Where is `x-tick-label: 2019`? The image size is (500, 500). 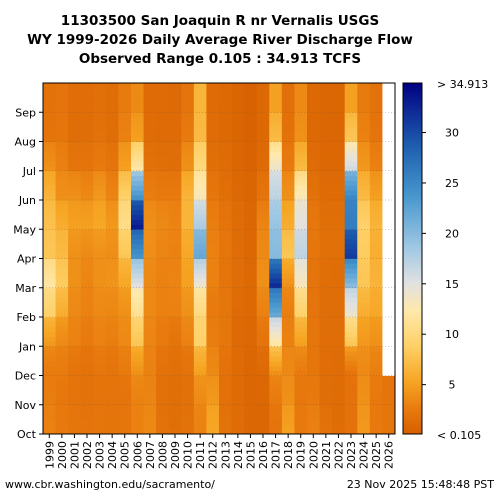
x-tick-label: 2019 is located at coordinates (301, 455).